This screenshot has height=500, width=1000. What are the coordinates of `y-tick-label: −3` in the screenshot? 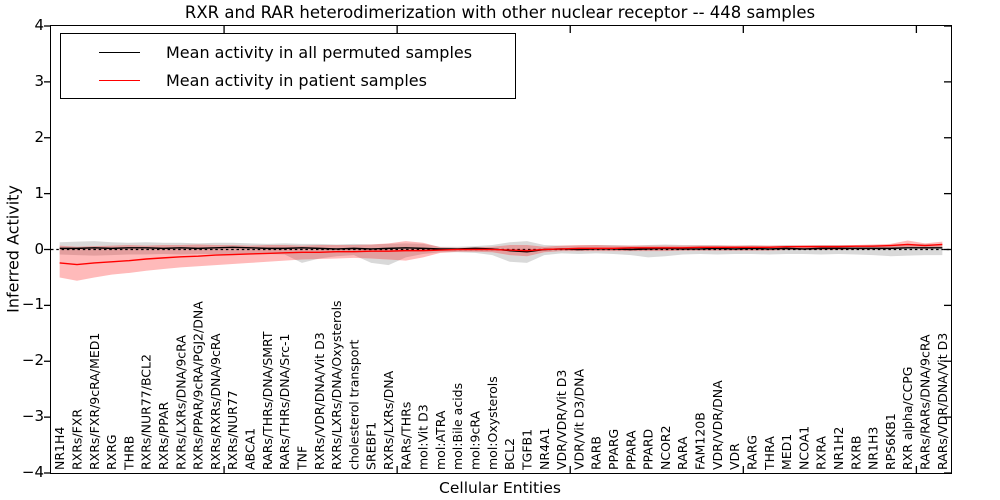 It's located at (32, 416).